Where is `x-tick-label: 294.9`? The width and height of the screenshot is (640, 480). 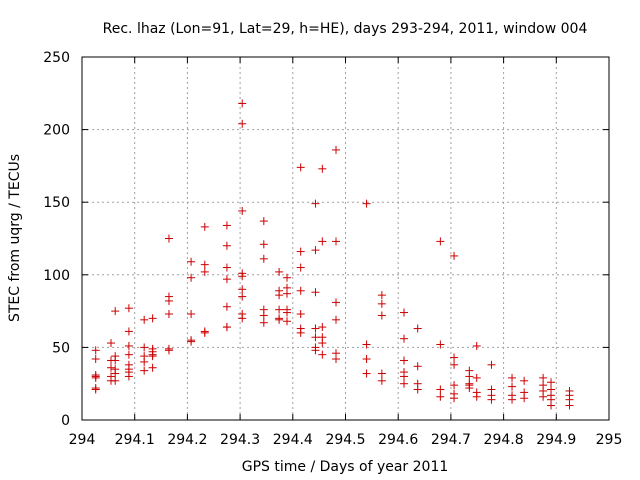 x-tick-label: 294.9 is located at coordinates (556, 440).